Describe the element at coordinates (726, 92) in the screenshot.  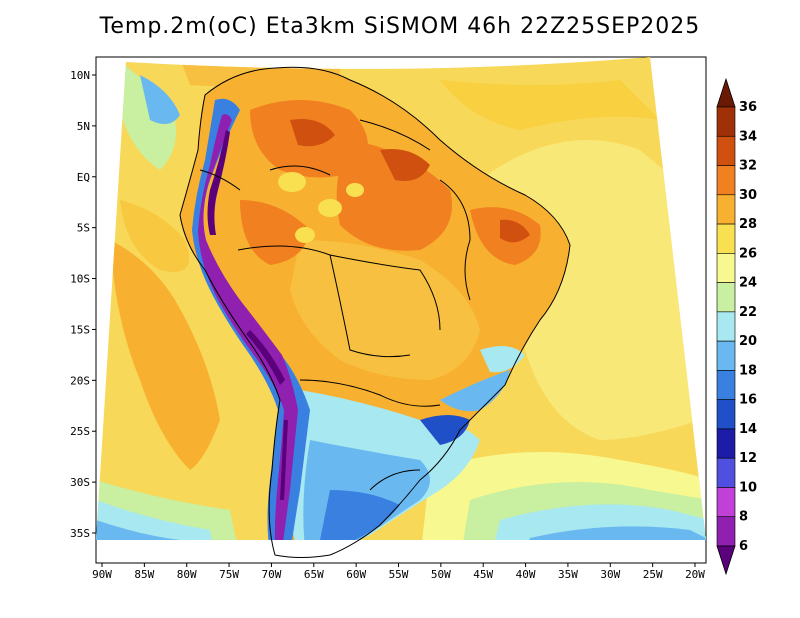
I see `colorbar-top-arrow` at that location.